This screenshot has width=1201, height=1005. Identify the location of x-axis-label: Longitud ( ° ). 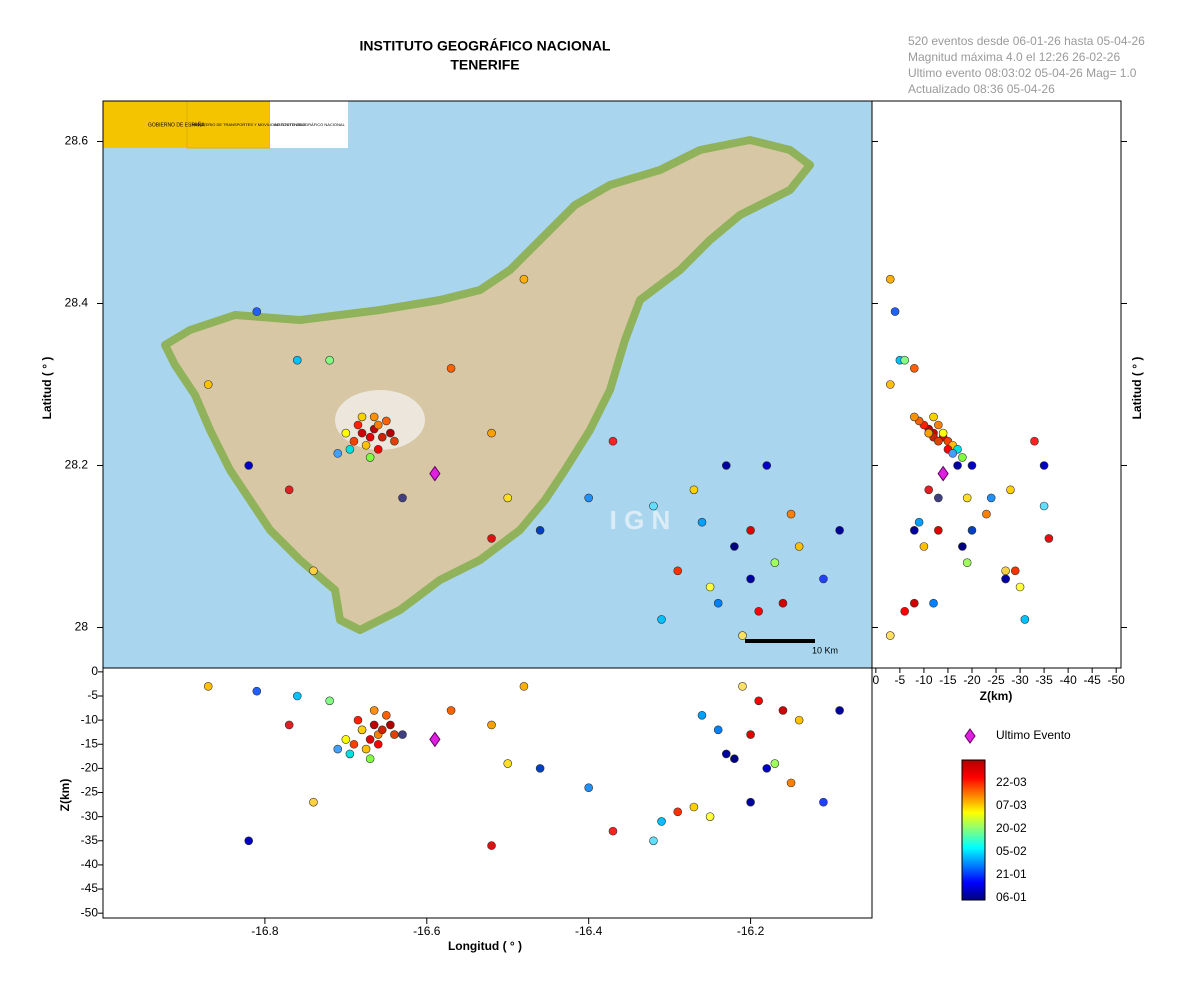
(485, 946).